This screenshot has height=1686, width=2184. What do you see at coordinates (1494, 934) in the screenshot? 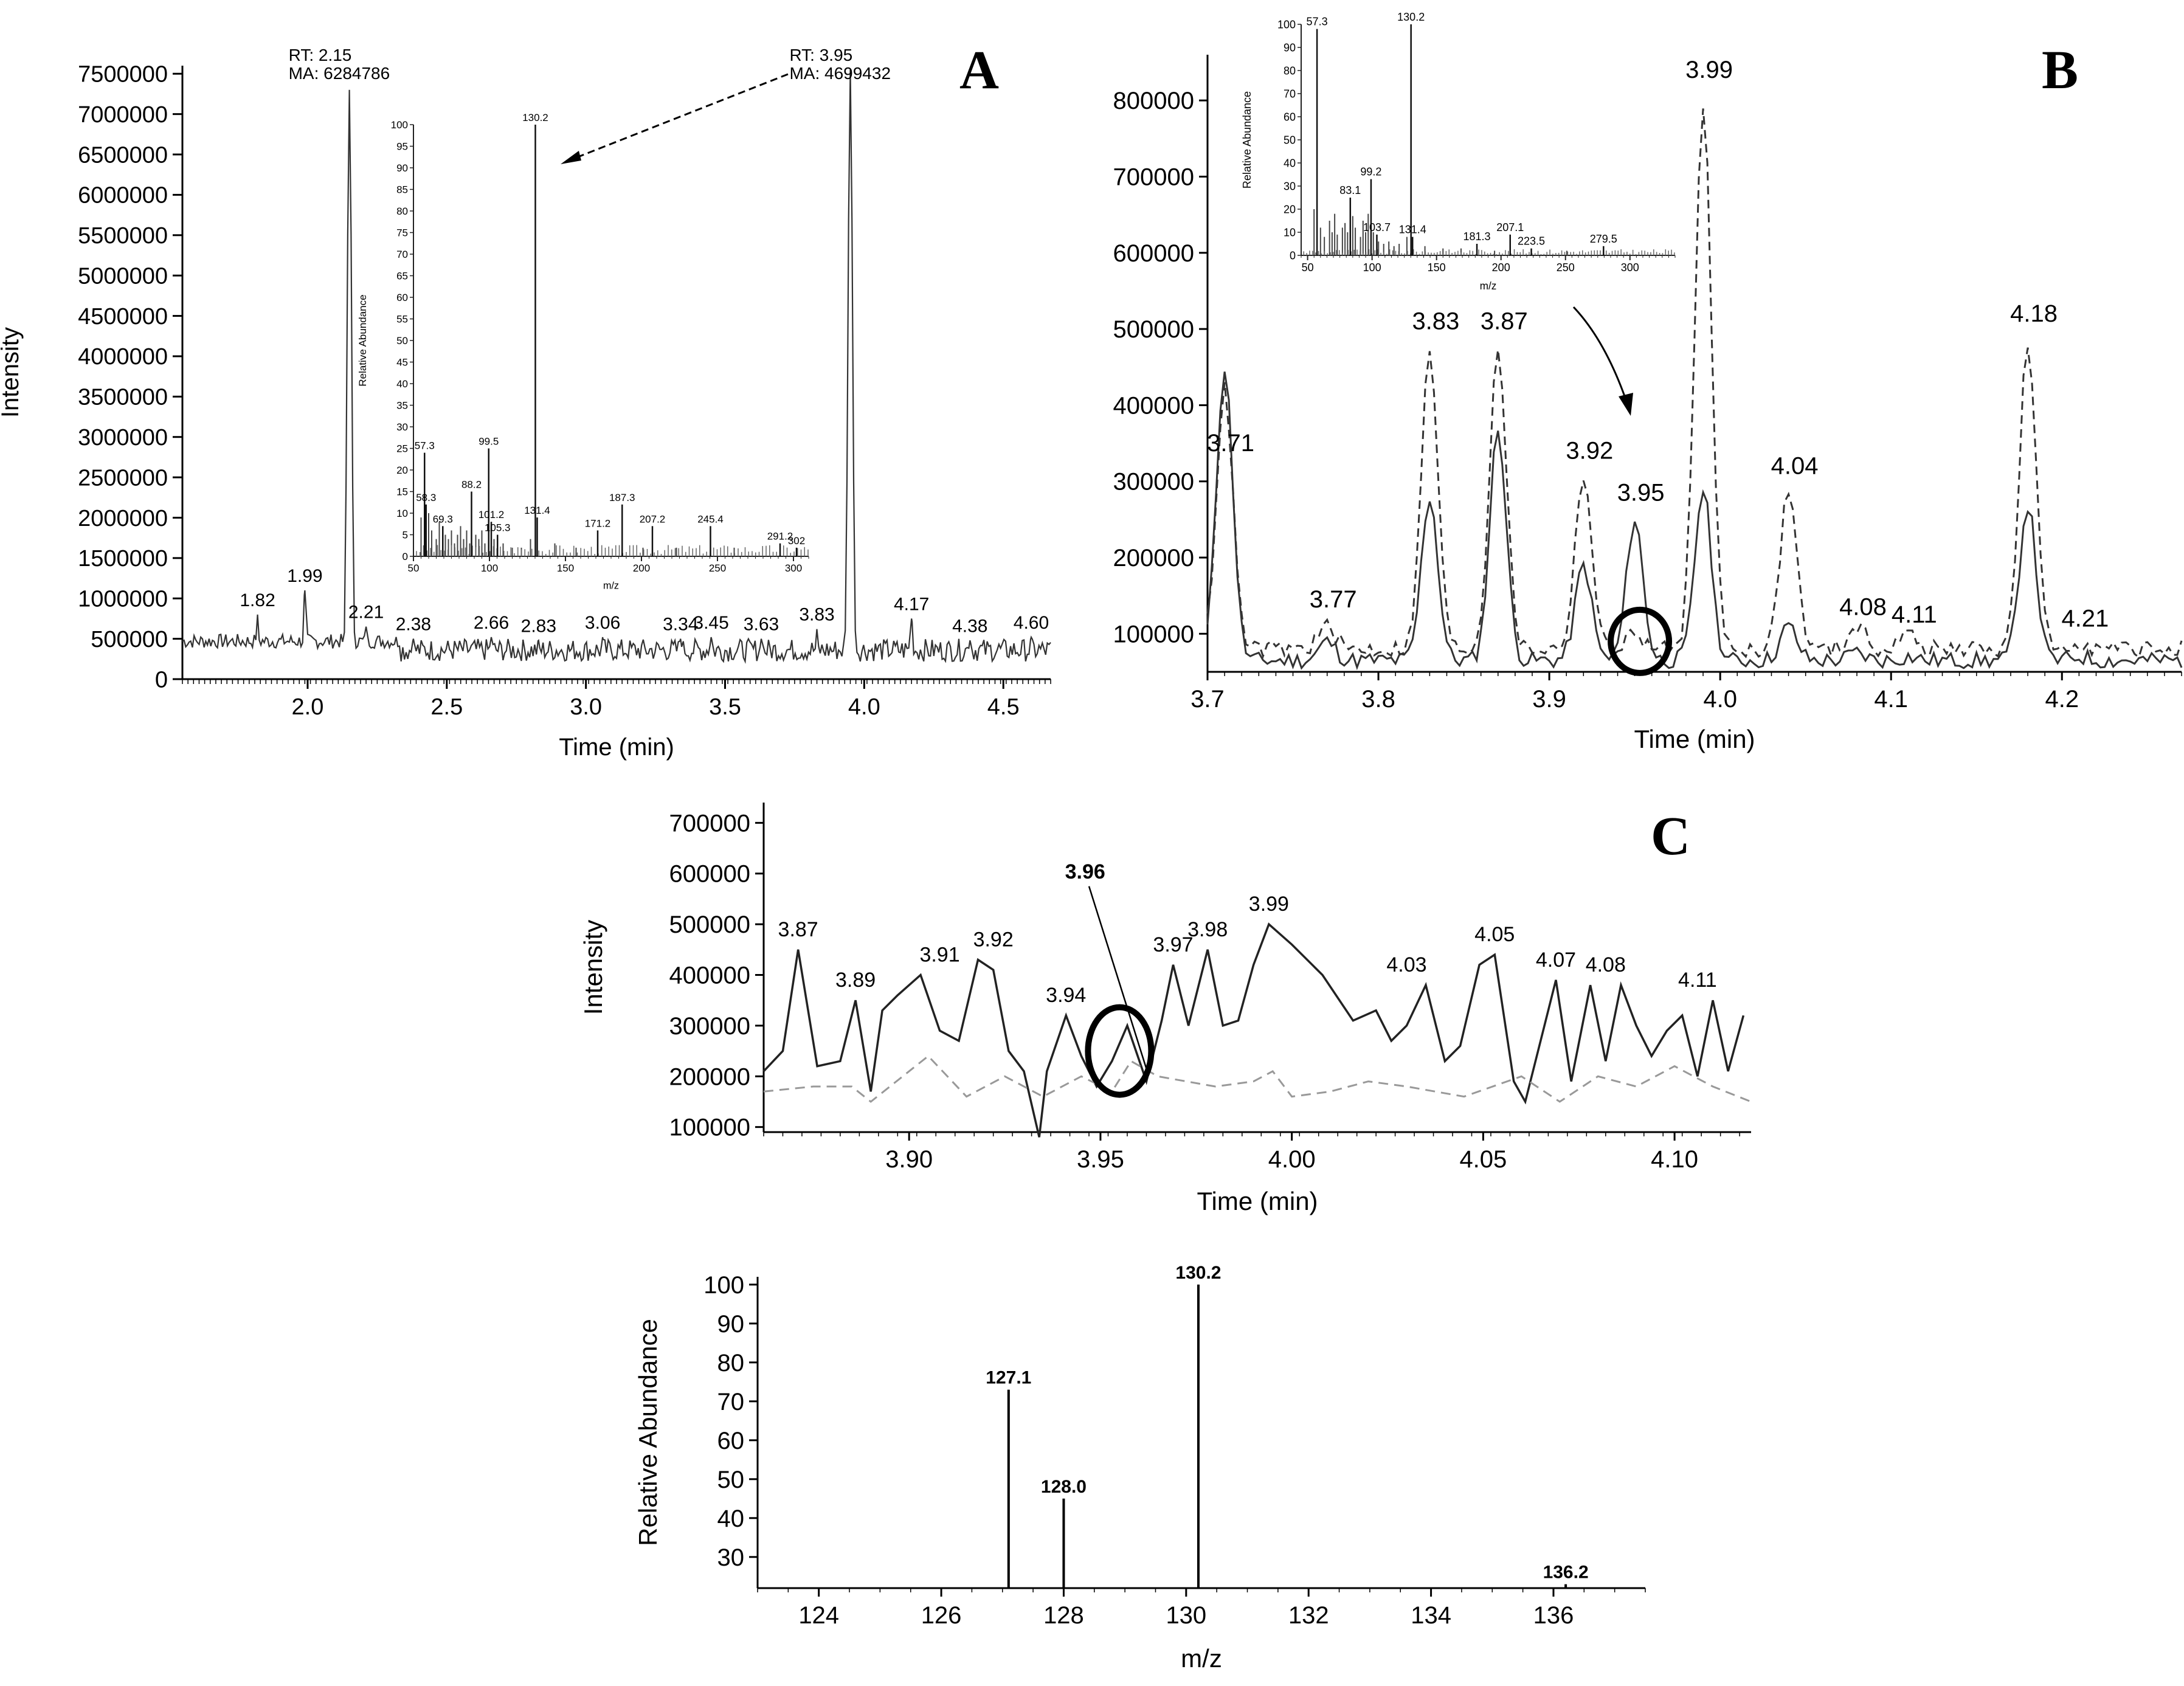
I see `peak-label: 4.05` at bounding box center [1494, 934].